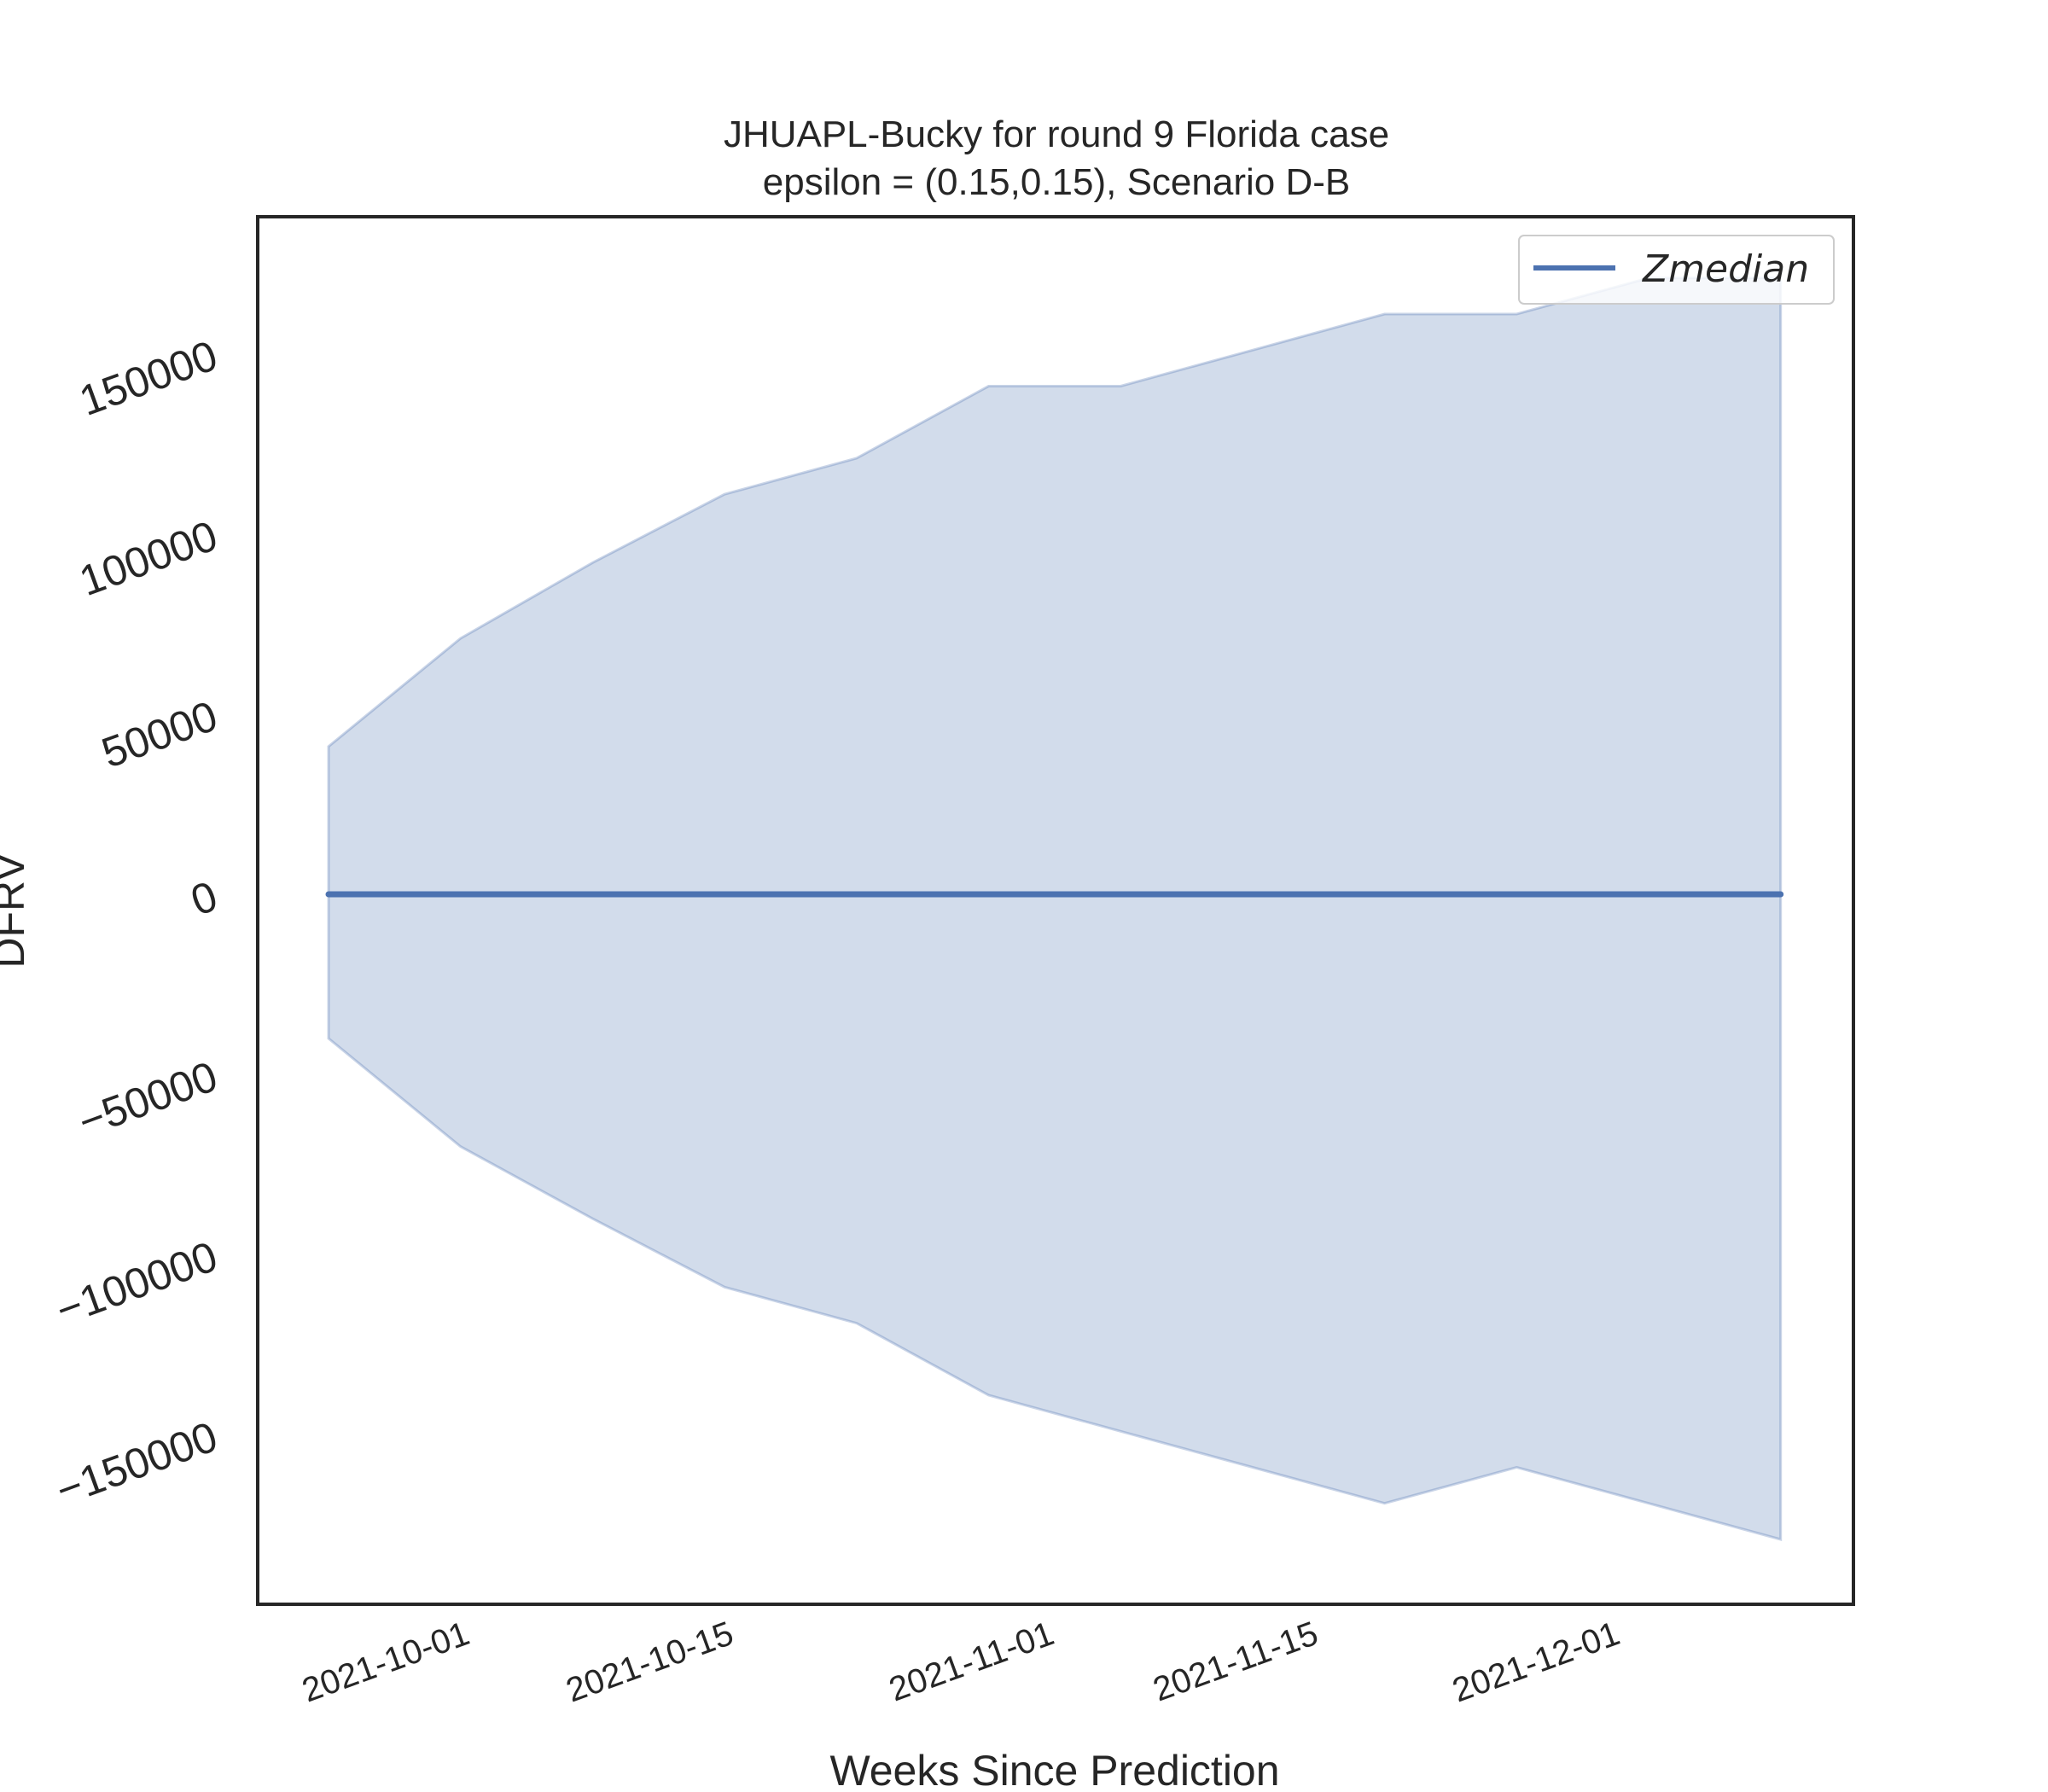  What do you see at coordinates (385, 1662) in the screenshot?
I see `x-tick-label: 2021-10-01` at bounding box center [385, 1662].